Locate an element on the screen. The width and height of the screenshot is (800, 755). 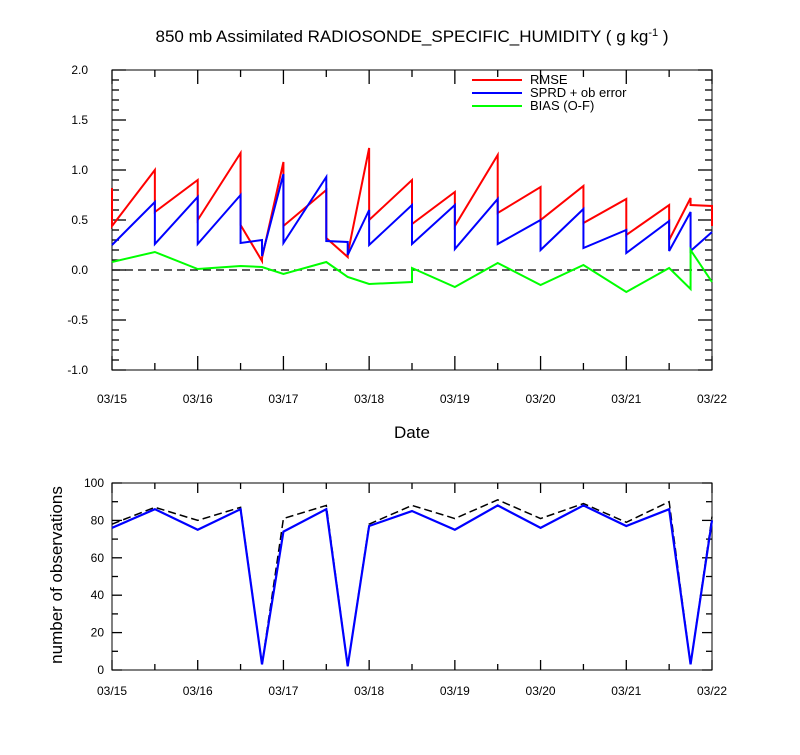
bottom-x-tick-label: 03/18 is located at coordinates (369, 691).